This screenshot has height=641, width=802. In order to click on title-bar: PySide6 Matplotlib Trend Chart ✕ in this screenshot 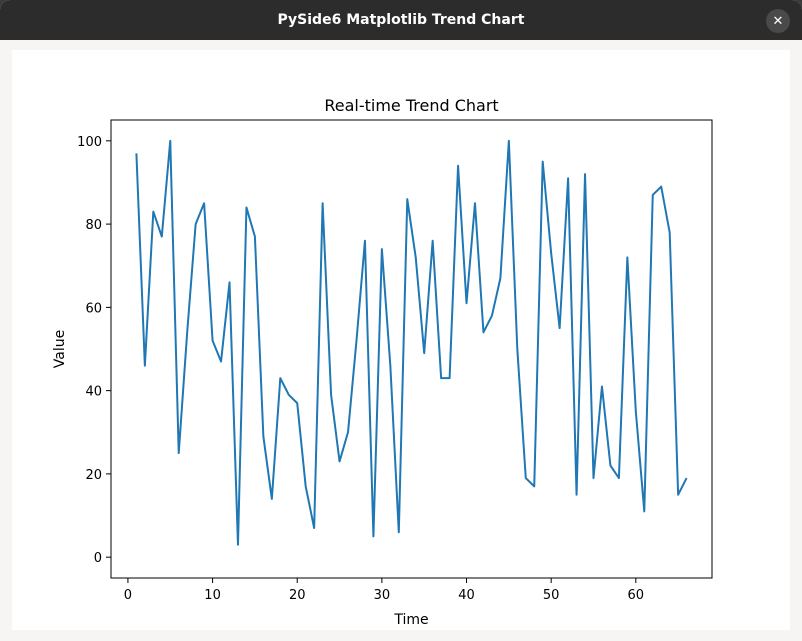, I will do `click(401, 20)`.